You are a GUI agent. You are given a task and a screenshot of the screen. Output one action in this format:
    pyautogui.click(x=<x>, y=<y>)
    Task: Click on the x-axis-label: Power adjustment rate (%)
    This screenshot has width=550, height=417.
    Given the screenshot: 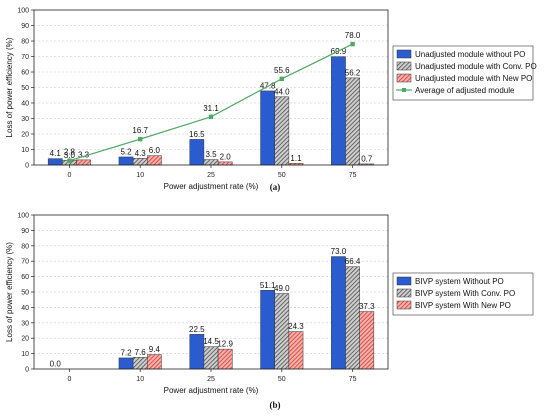 What is the action you would take?
    pyautogui.click(x=211, y=390)
    